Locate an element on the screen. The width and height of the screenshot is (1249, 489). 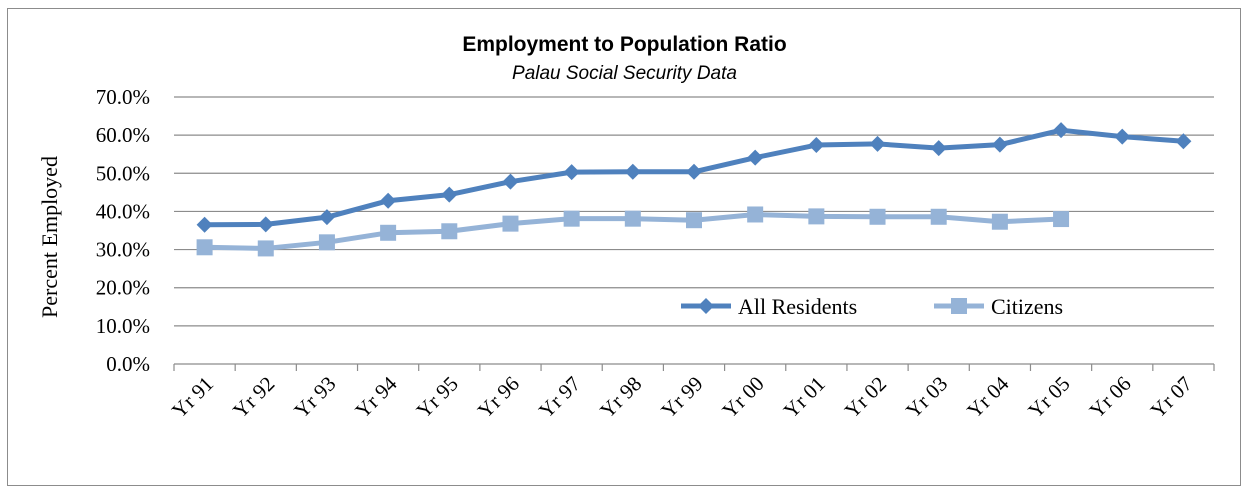
x-tick-label: Yr 97 is located at coordinates (559, 397).